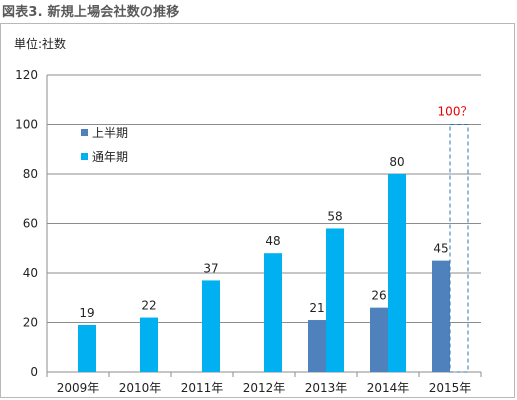 Image resolution: width=517 pixels, height=400 pixels. What do you see at coordinates (396, 162) in the screenshot?
I see `data-label: 80` at bounding box center [396, 162].